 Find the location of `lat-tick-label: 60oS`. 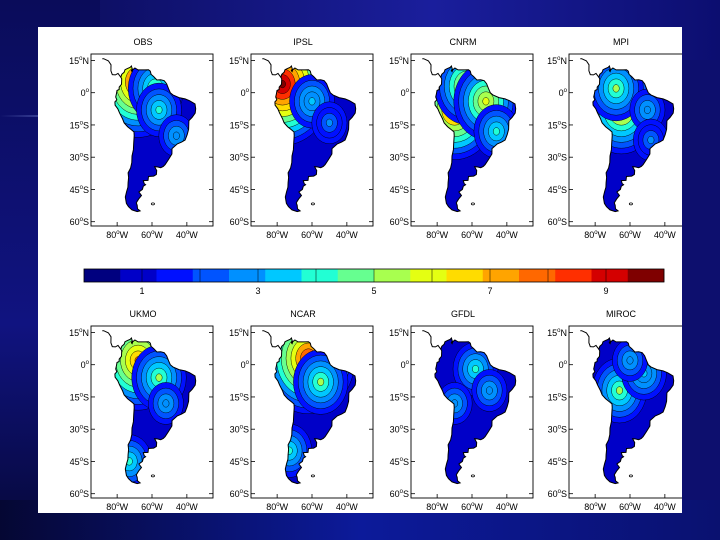

lat-tick-label: 60oS is located at coordinates (399, 222).